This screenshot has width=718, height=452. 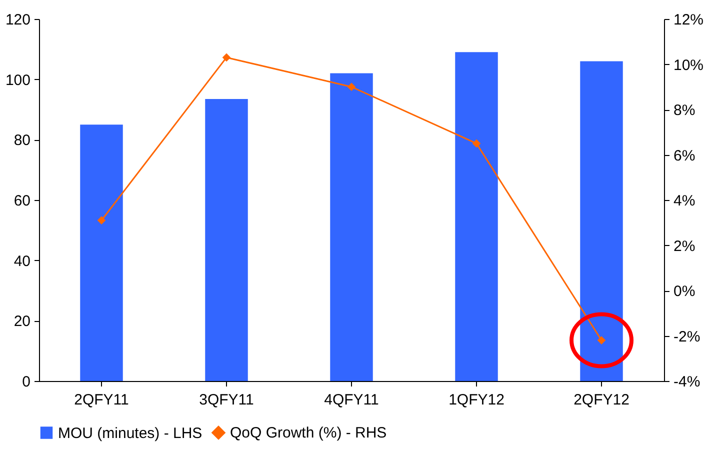 I want to click on y2-tick-label: 4%, so click(x=685, y=201).